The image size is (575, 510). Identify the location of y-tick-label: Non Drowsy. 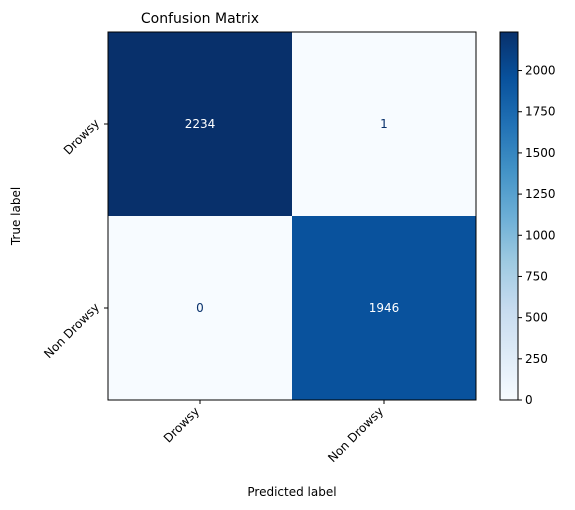
(71, 330).